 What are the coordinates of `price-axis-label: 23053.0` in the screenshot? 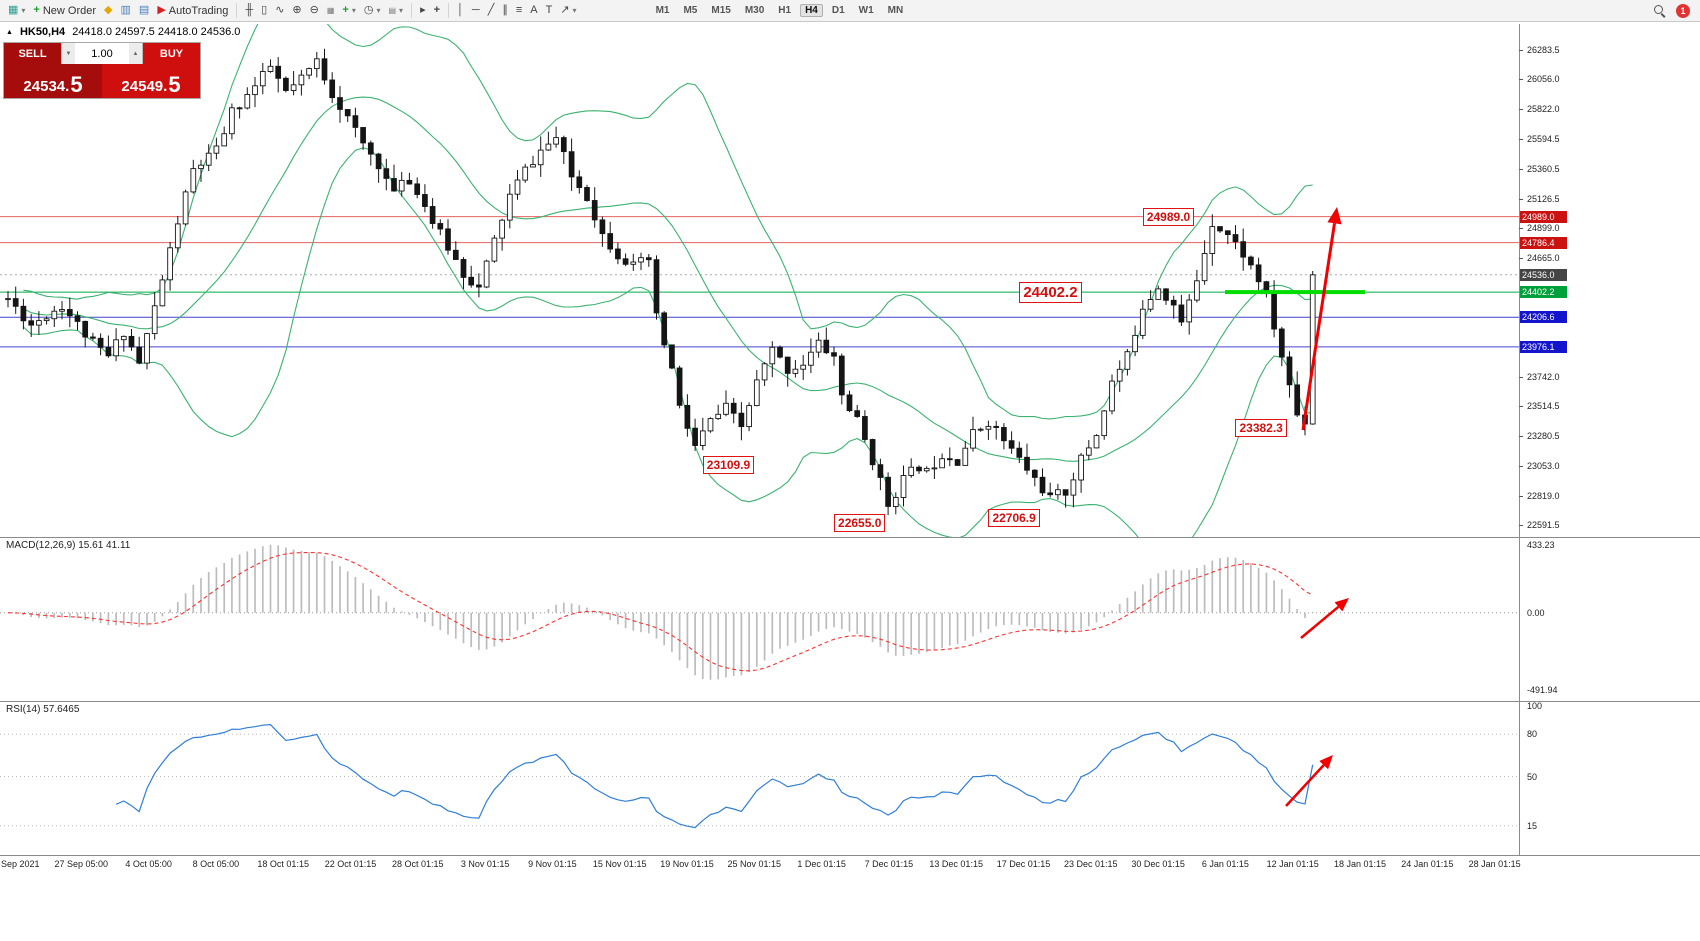 It's located at (1543, 465).